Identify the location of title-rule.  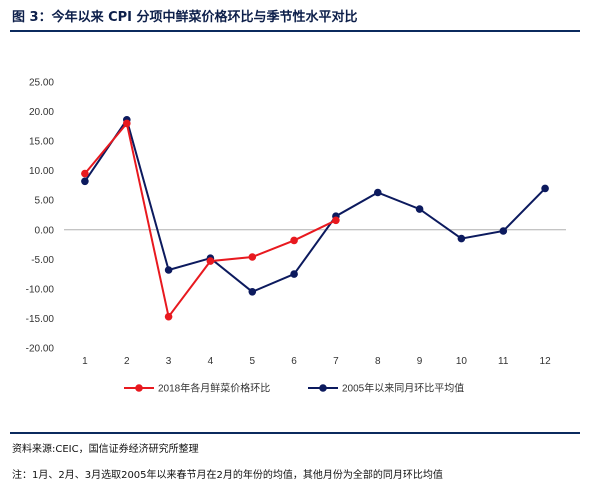
(295, 31).